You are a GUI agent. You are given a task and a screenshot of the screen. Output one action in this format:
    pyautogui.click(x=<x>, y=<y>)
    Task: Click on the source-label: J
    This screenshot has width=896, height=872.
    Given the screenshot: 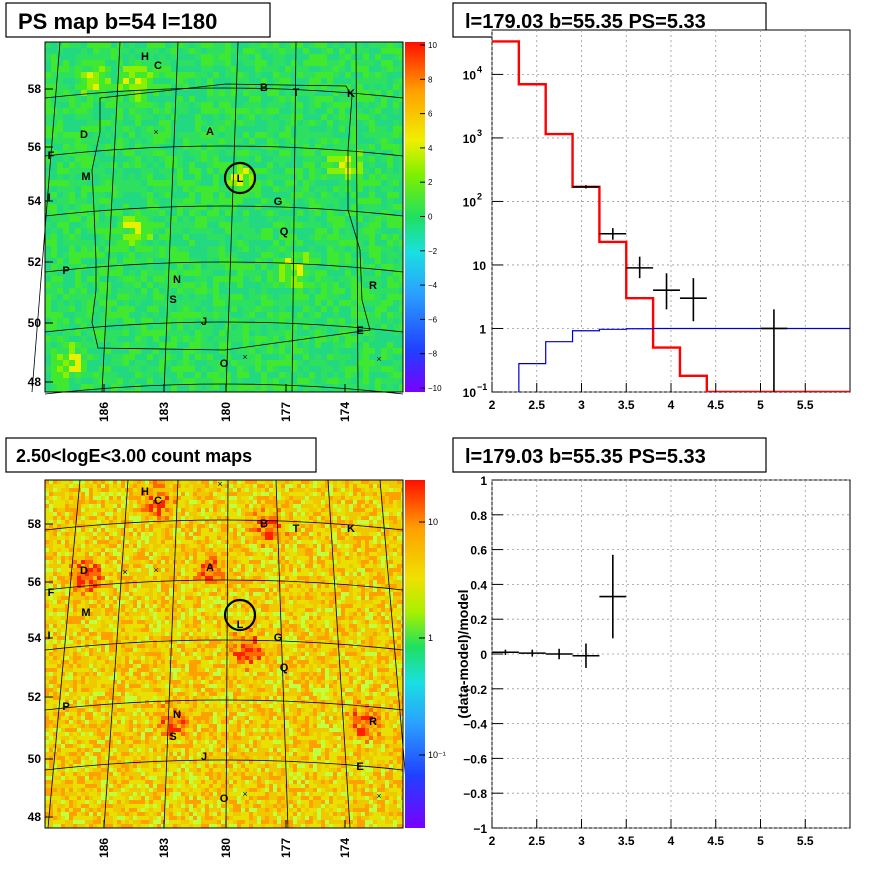 What is the action you would take?
    pyautogui.click(x=204, y=322)
    